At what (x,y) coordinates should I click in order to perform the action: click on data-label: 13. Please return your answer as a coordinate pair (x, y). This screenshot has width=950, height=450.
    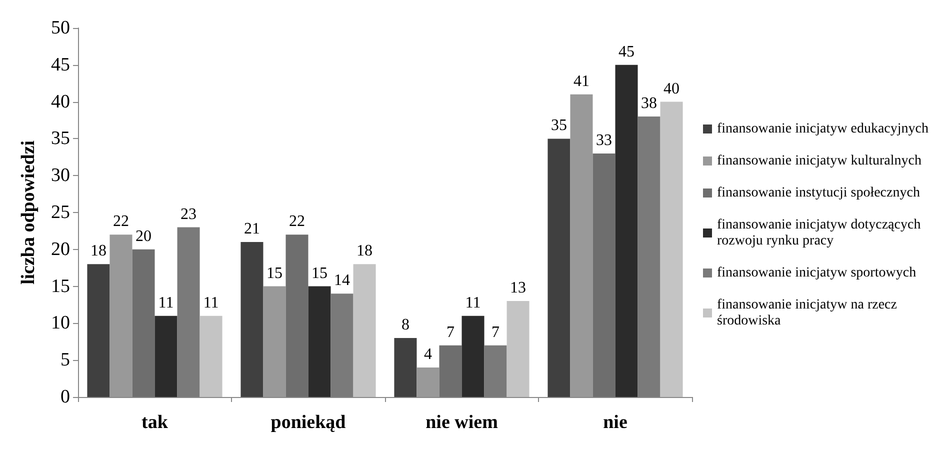
    Looking at the image, I should click on (518, 288).